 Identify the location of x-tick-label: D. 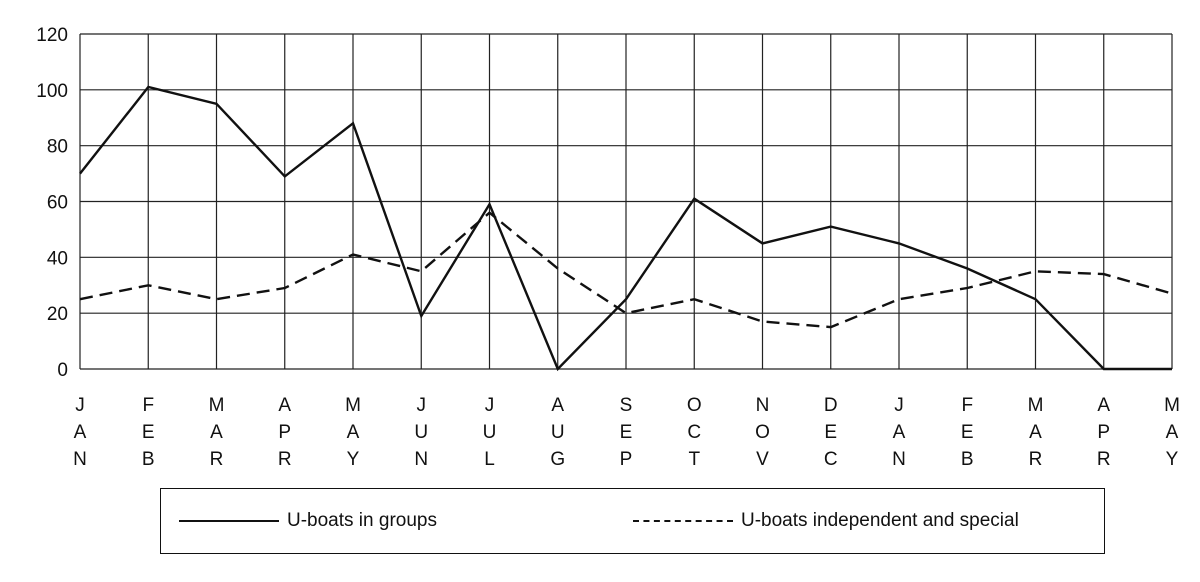
(831, 405).